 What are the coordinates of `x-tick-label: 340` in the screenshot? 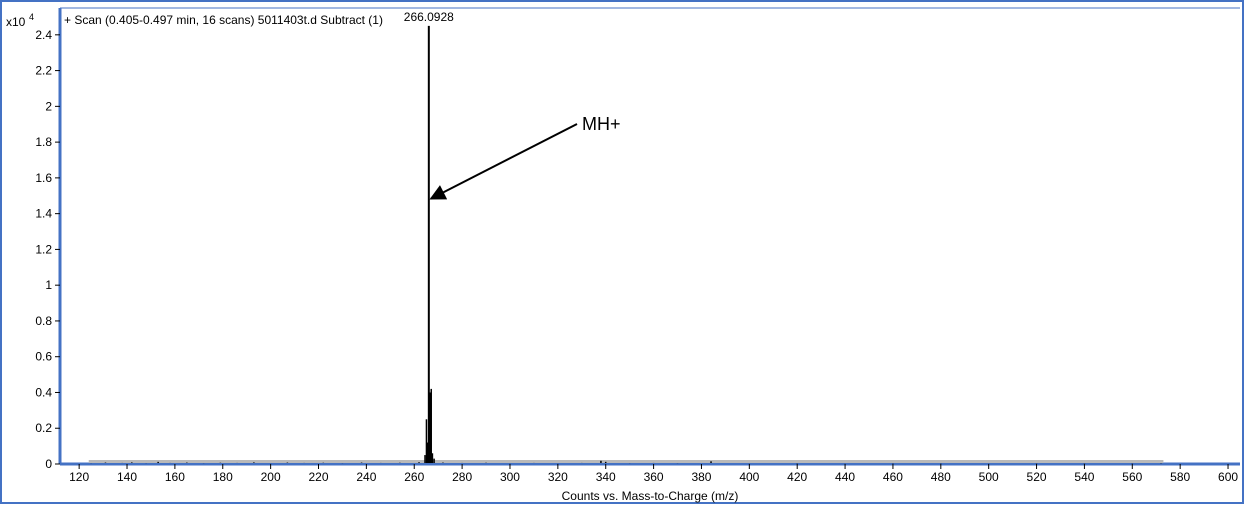 It's located at (606, 477).